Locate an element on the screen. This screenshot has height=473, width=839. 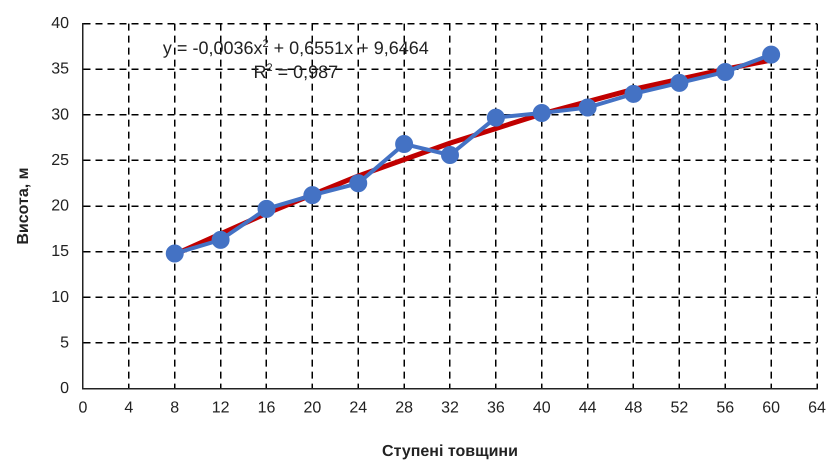
x-tick-label: 4 is located at coordinates (129, 408).